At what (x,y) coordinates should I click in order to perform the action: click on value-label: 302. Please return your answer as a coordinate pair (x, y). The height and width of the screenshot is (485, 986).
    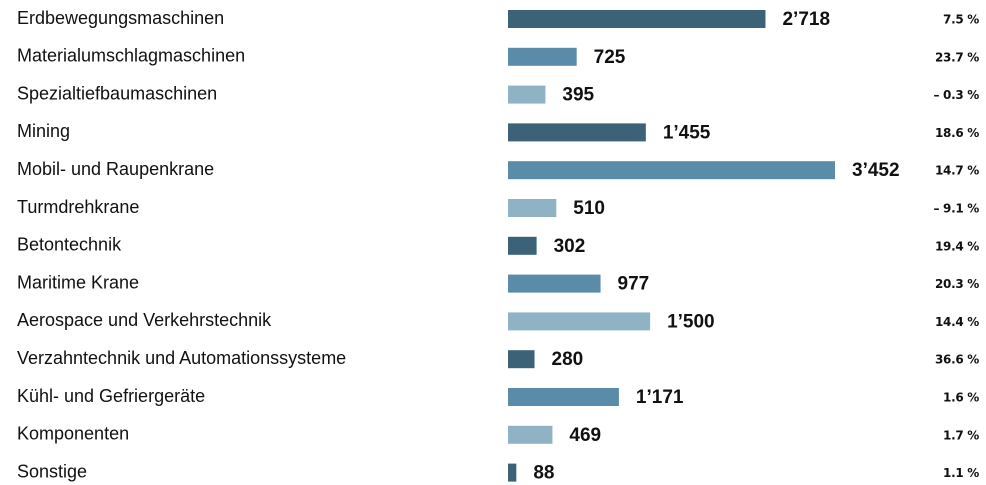
    Looking at the image, I should click on (570, 246).